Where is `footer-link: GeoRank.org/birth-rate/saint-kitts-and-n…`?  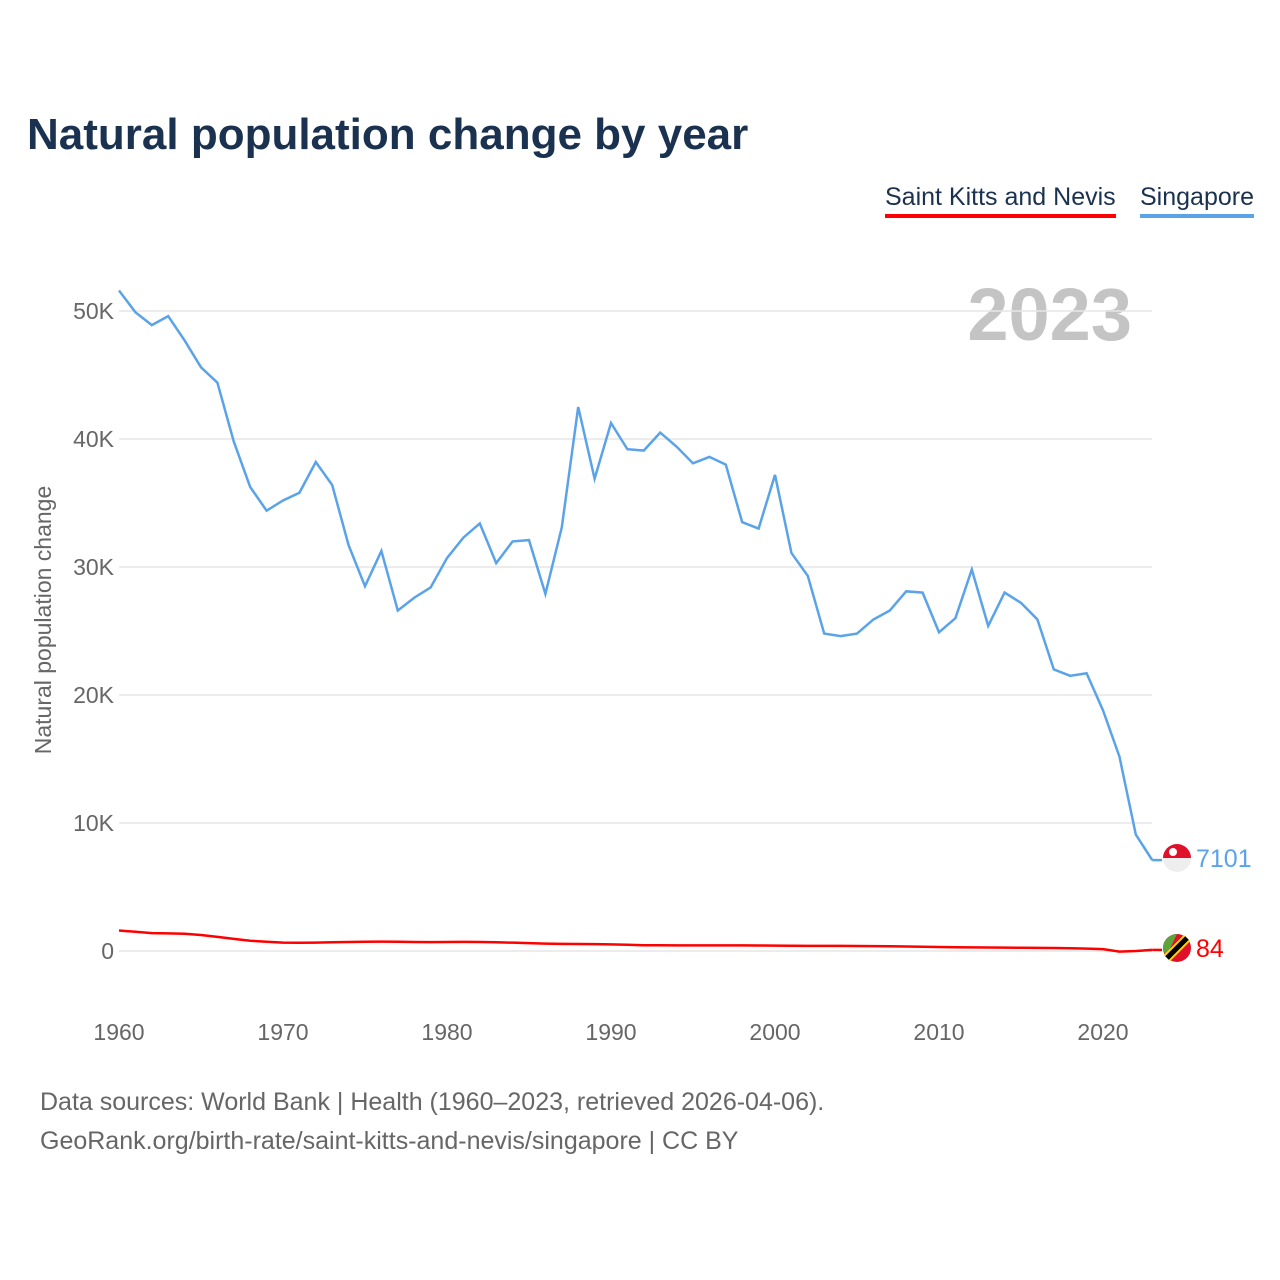
footer-link: GeoRank.org/birth-rate/saint-kitts-and-n… is located at coordinates (389, 1141).